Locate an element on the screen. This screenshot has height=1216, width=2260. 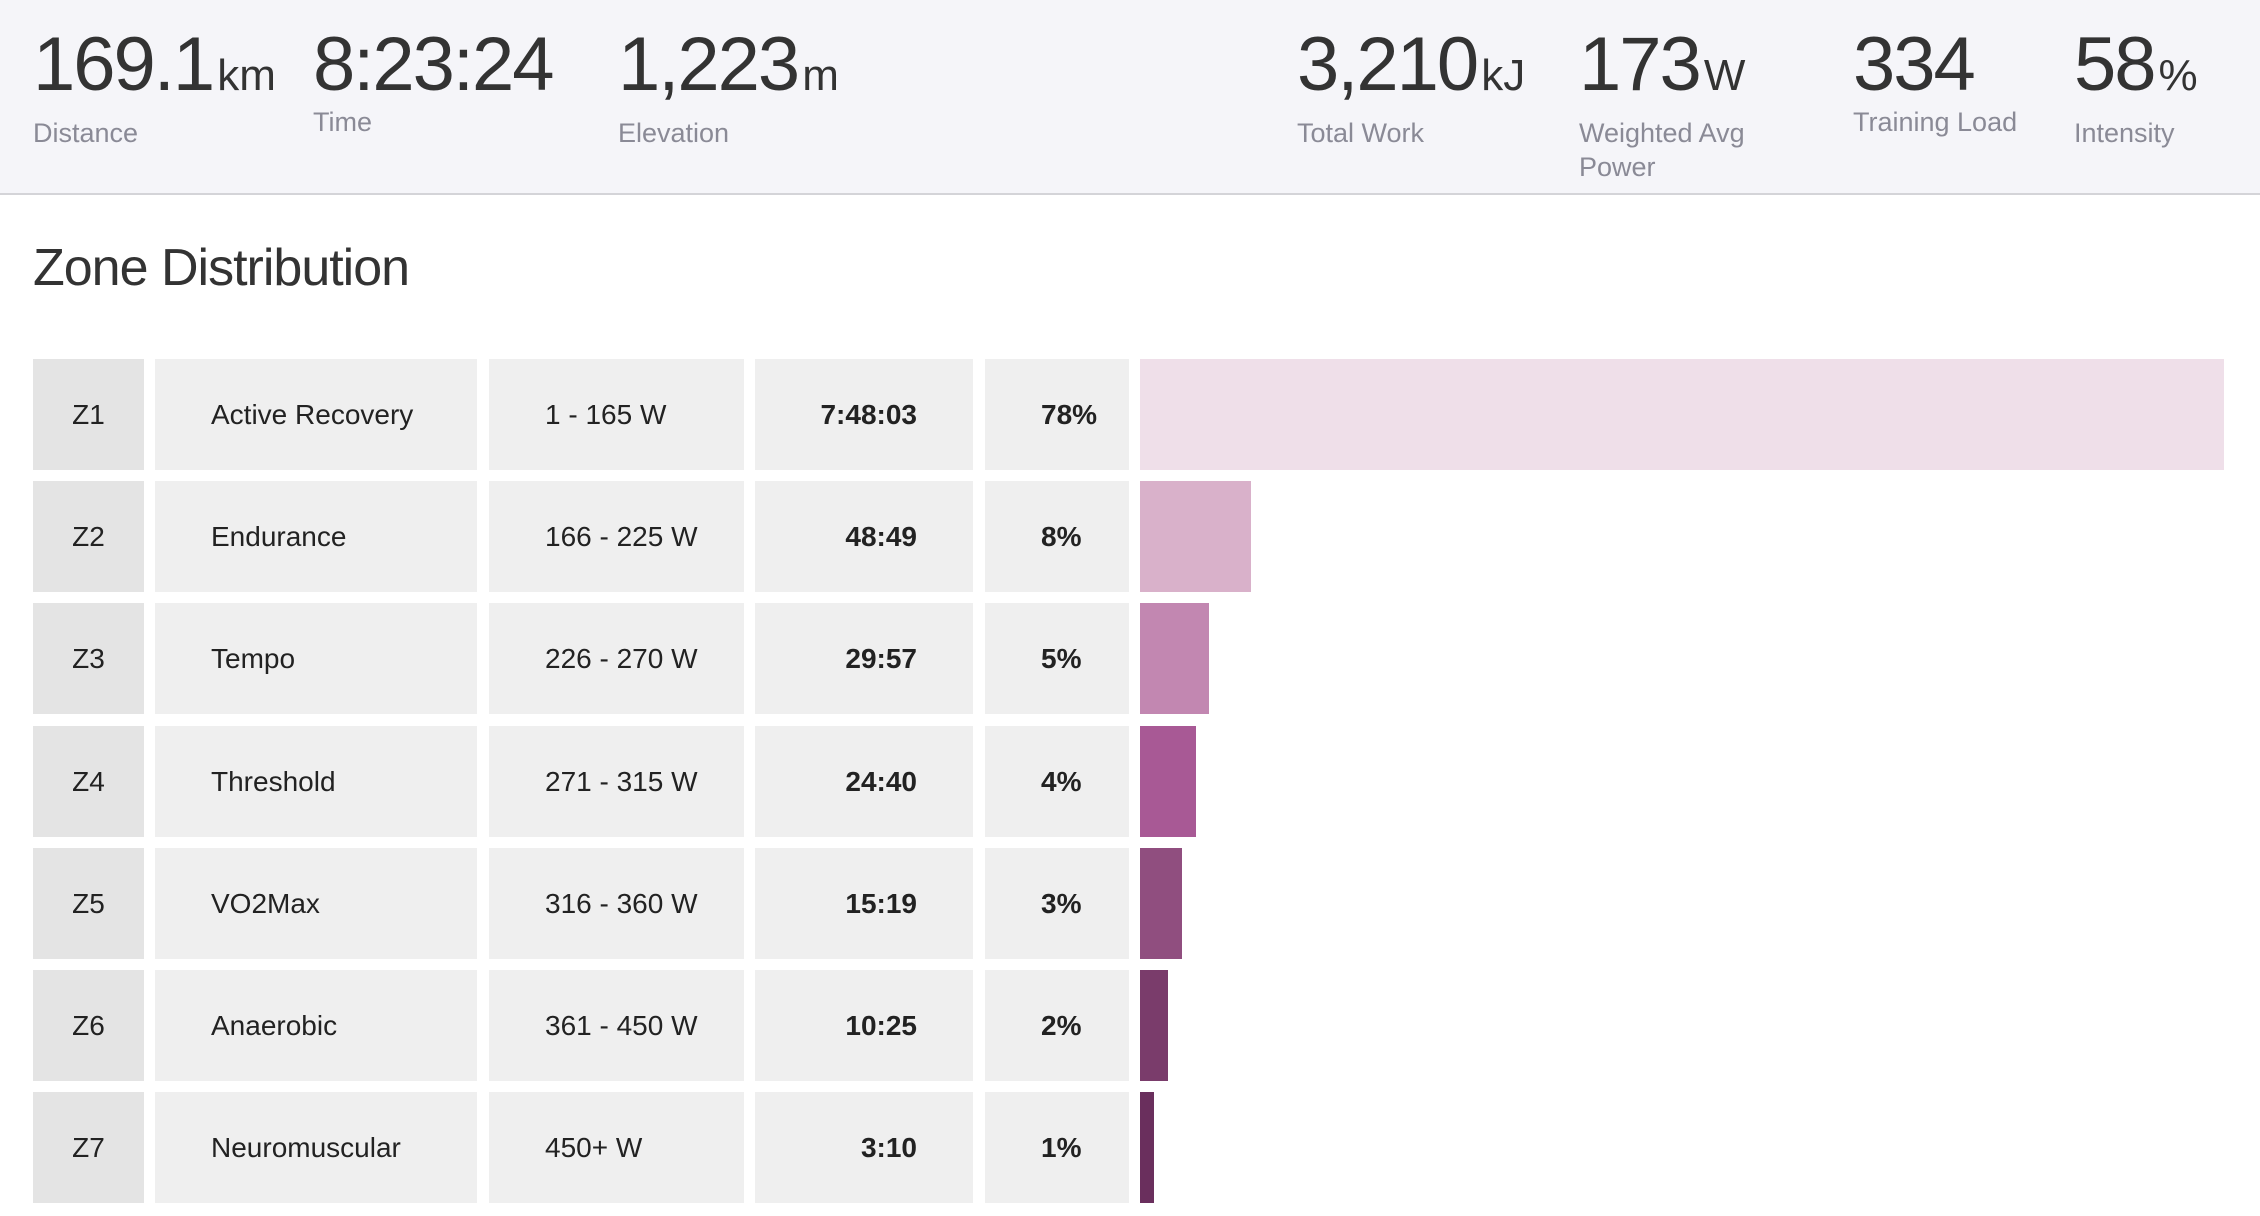
stat-total-work-value-line: 3,210kJ is located at coordinates (1411, 70).